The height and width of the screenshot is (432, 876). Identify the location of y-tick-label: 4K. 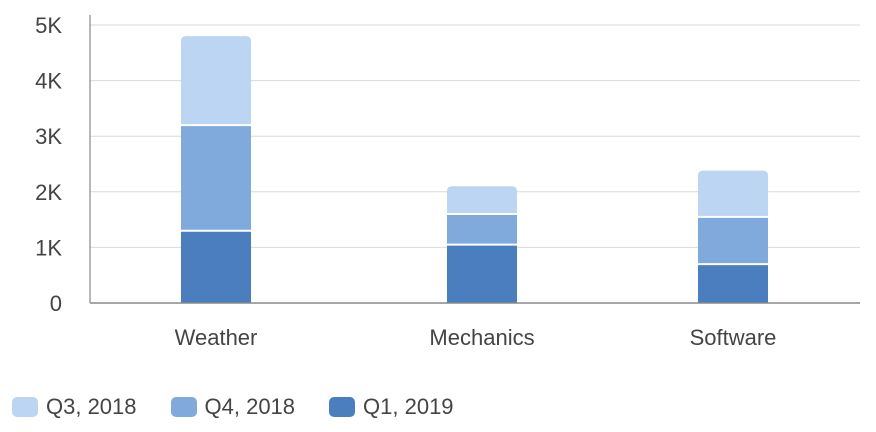
(48, 81).